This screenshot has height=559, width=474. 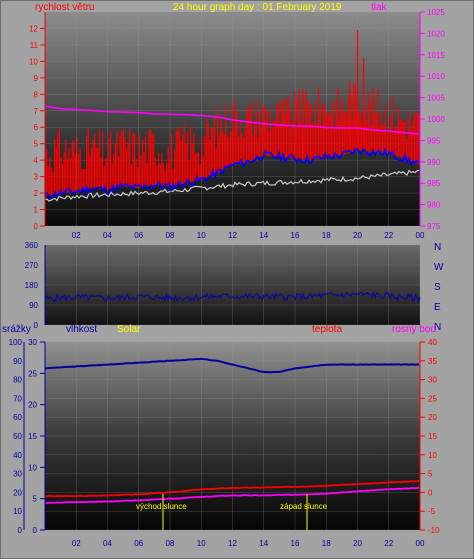 I want to click on direction-tick-label: 270, so click(x=32, y=265).